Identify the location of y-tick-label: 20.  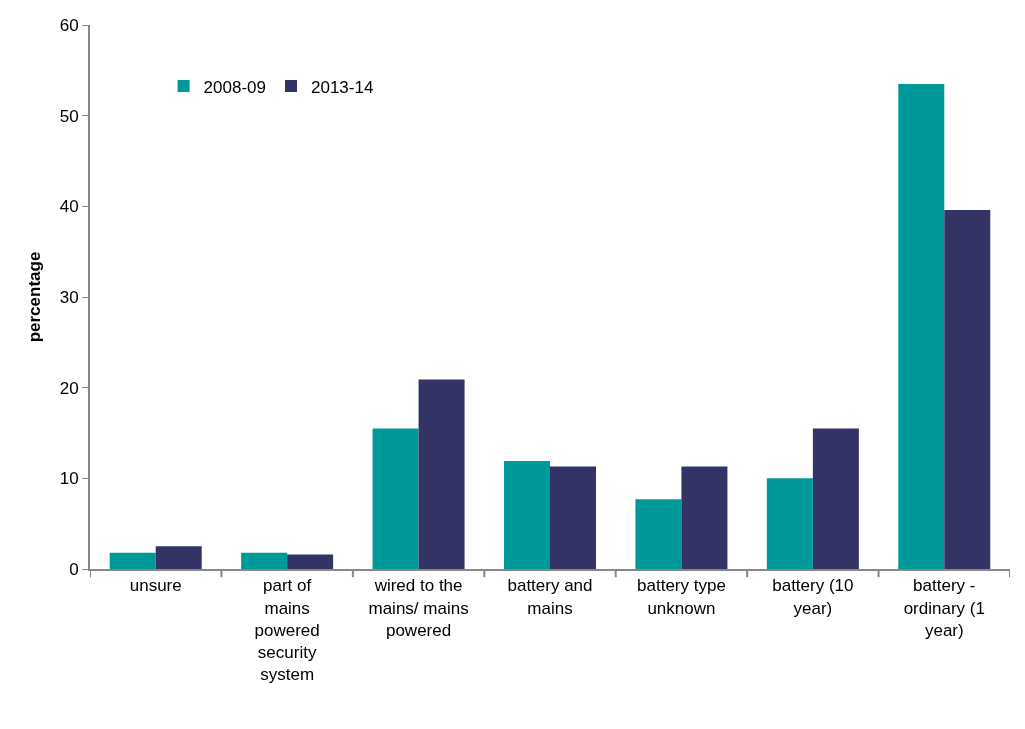
(69, 388).